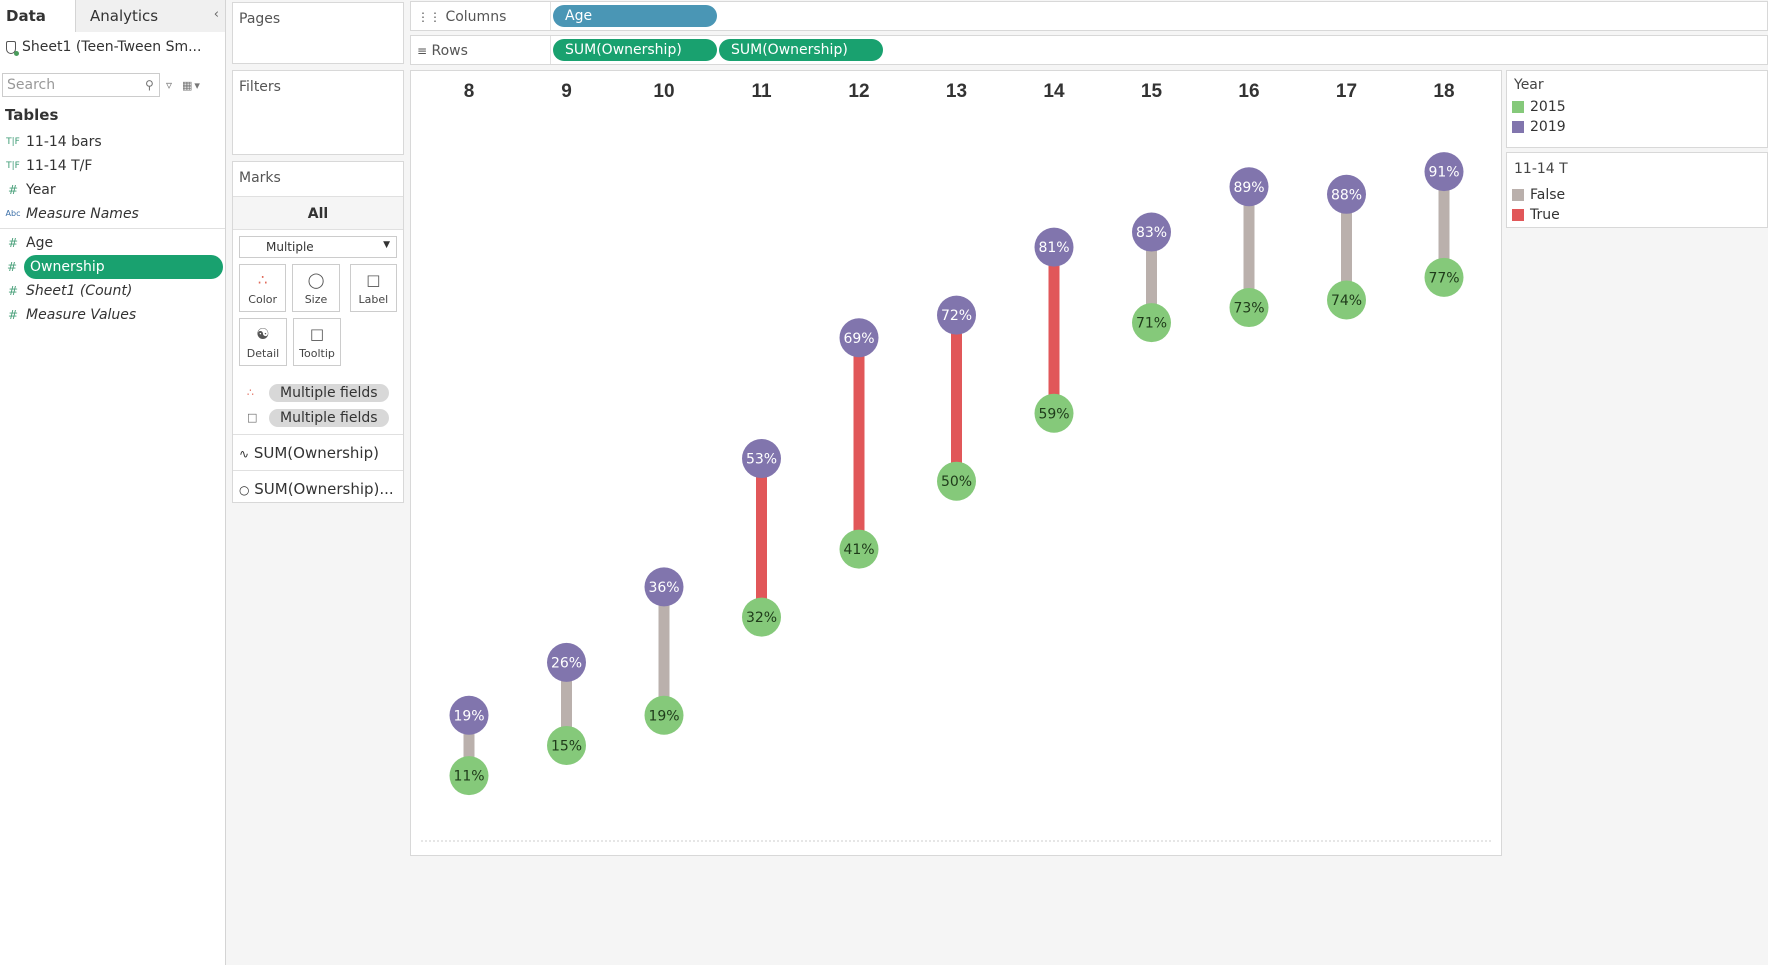 The width and height of the screenshot is (1768, 965). I want to click on field-year: # Year, so click(112, 190).